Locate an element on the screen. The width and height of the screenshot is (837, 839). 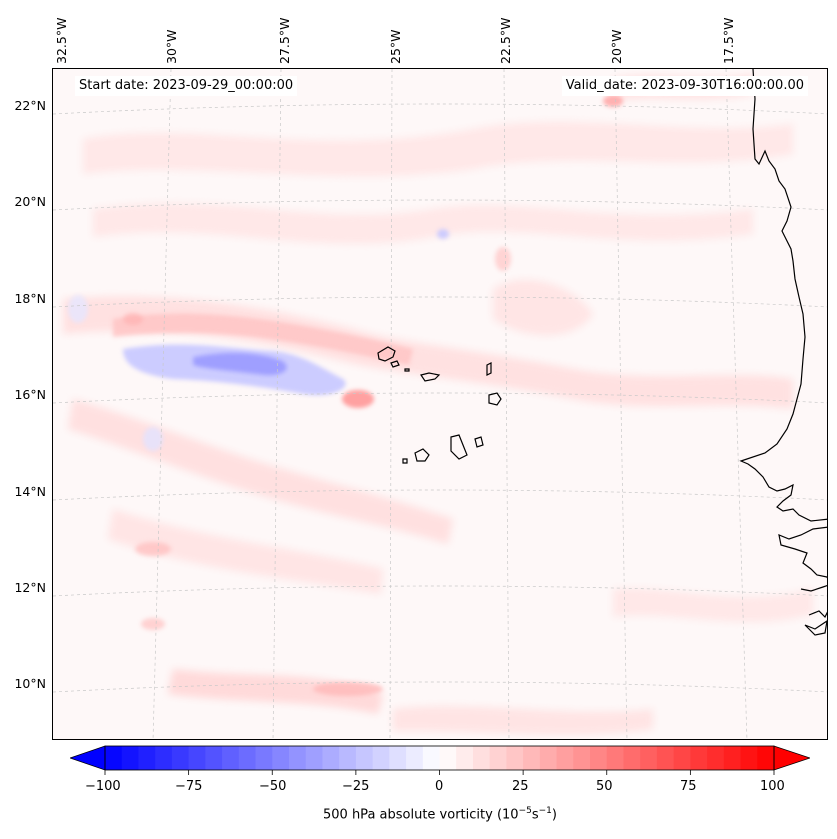
cape-verde-boa-vista is located at coordinates (495, 399).